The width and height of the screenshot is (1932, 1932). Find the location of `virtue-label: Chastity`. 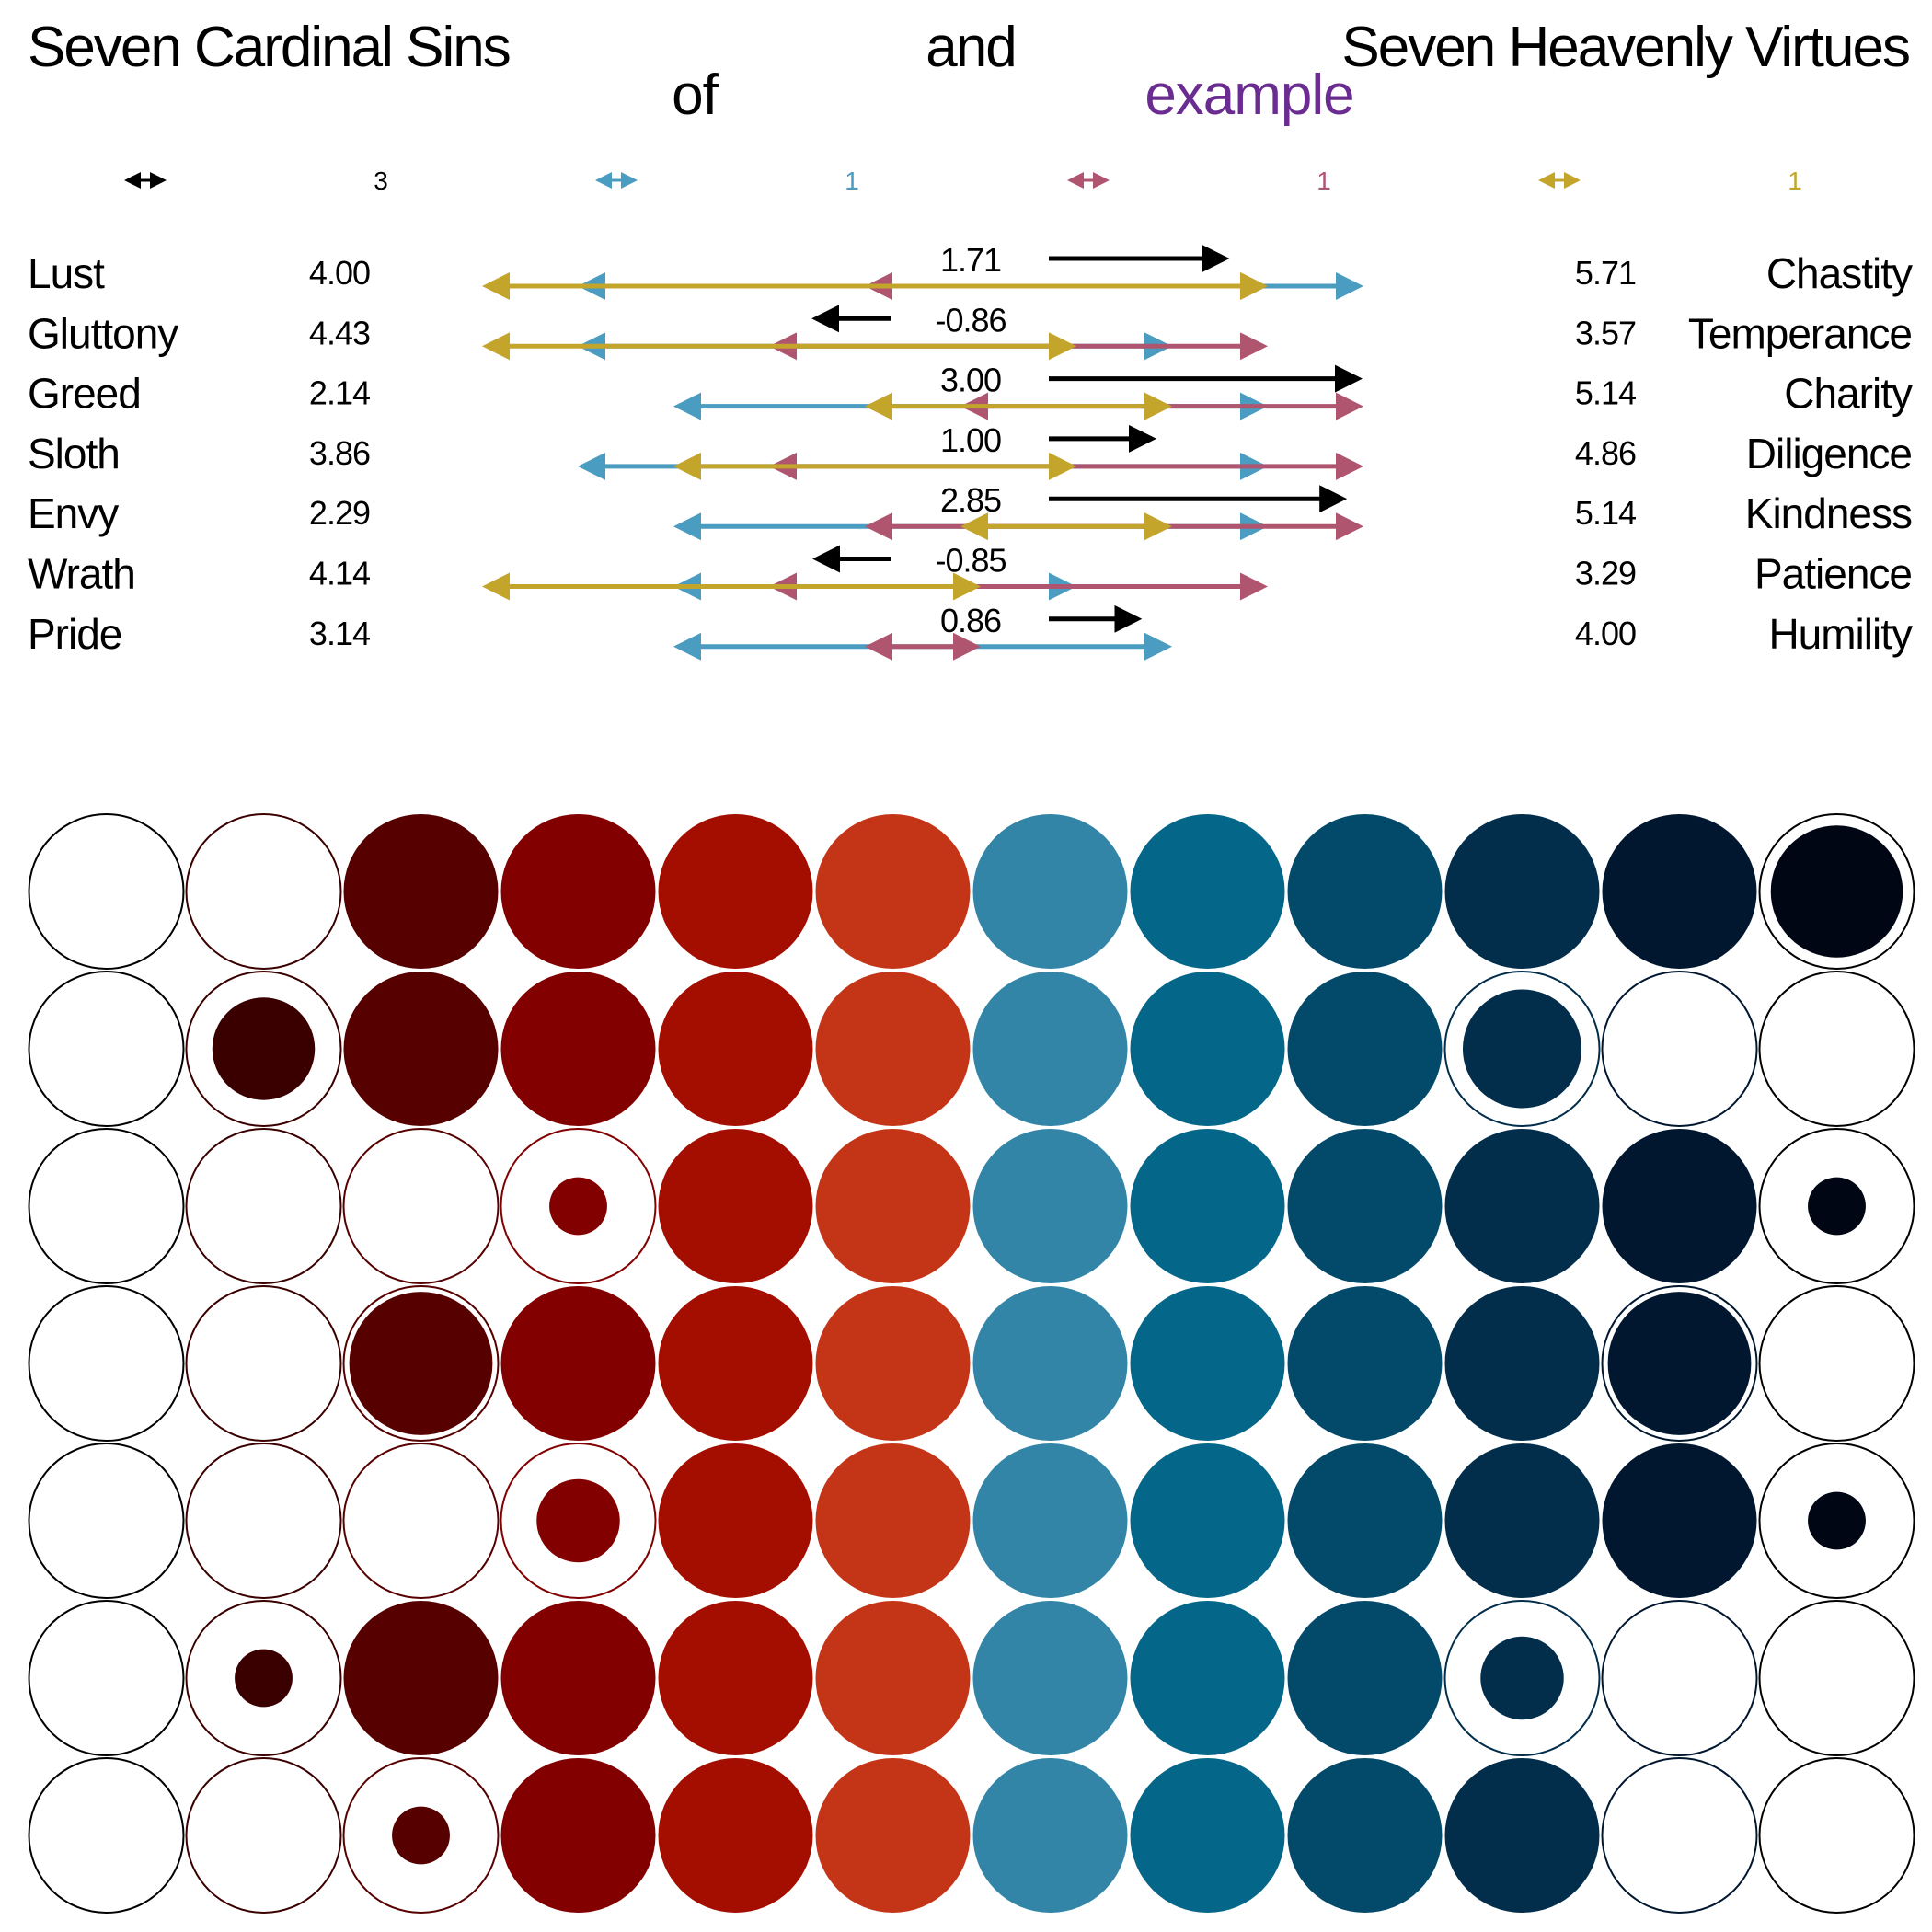

virtue-label: Chastity is located at coordinates (1839, 273).